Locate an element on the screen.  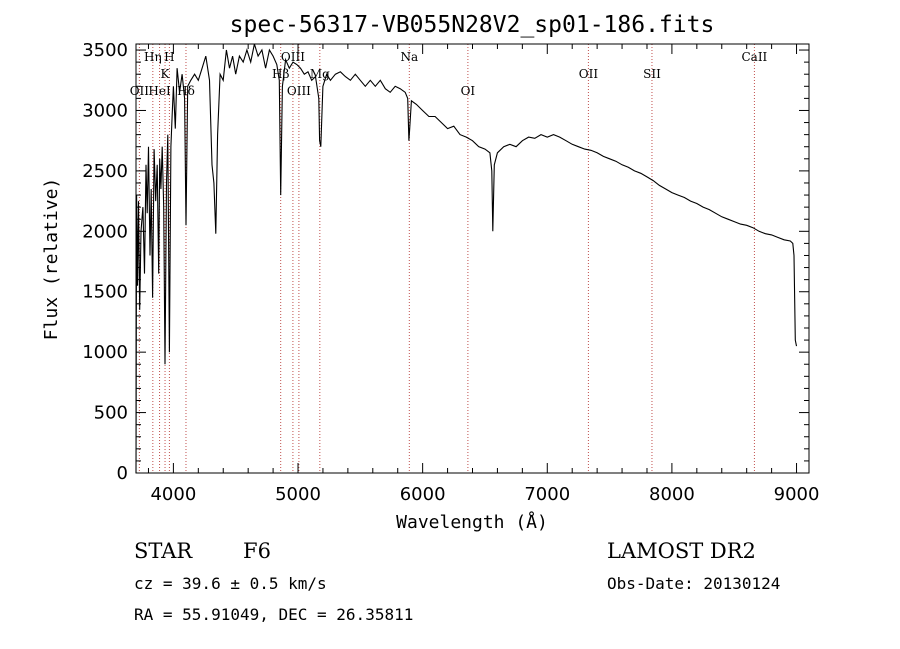
line-label-7: OIII is located at coordinates (293, 57).